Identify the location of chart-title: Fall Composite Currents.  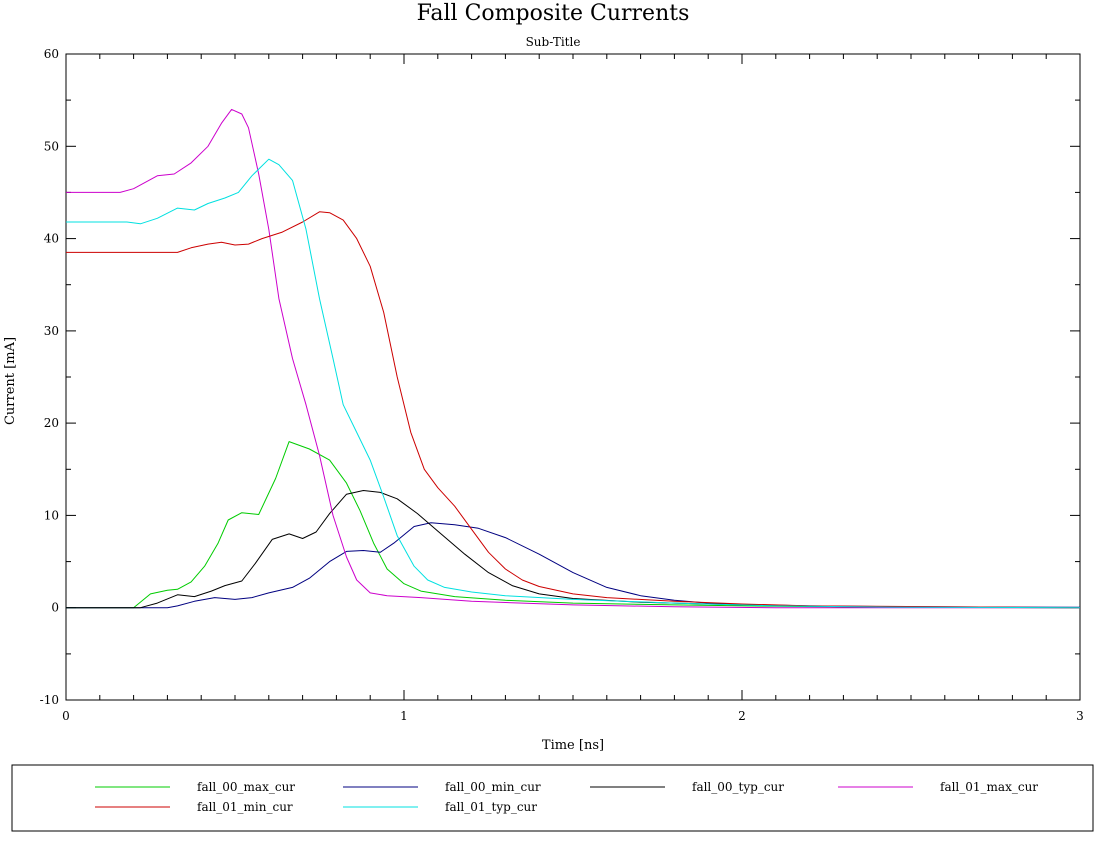
(553, 13).